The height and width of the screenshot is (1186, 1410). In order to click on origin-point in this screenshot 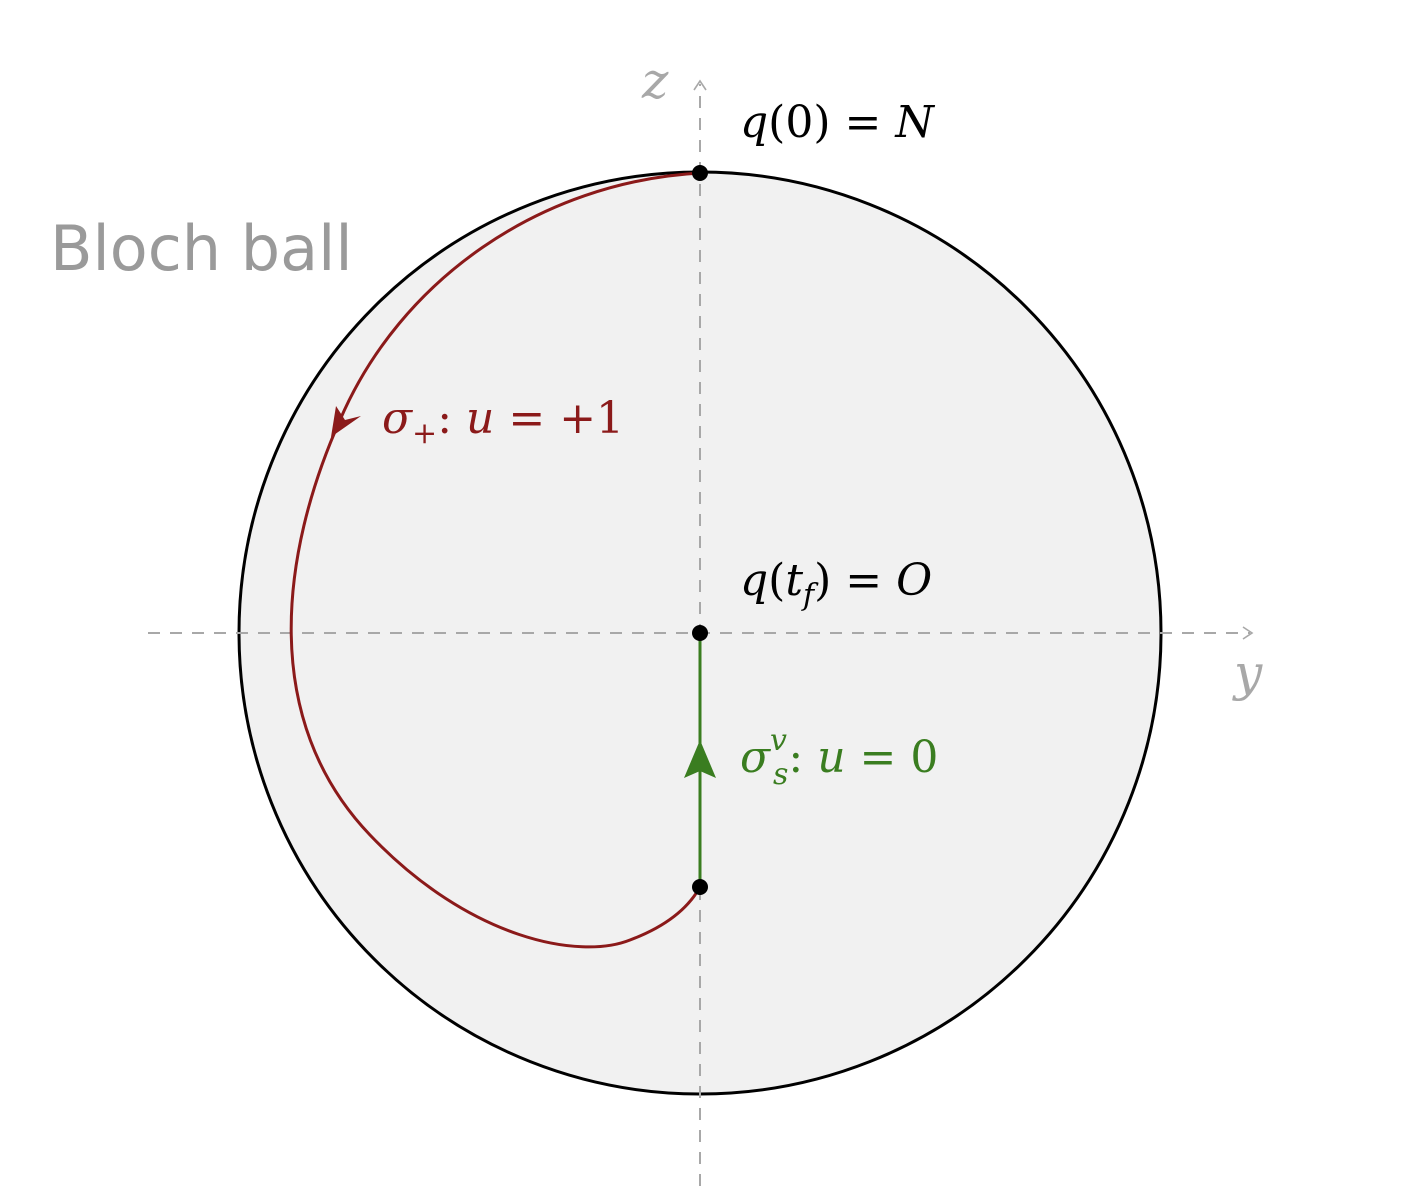, I will do `click(700, 633)`.